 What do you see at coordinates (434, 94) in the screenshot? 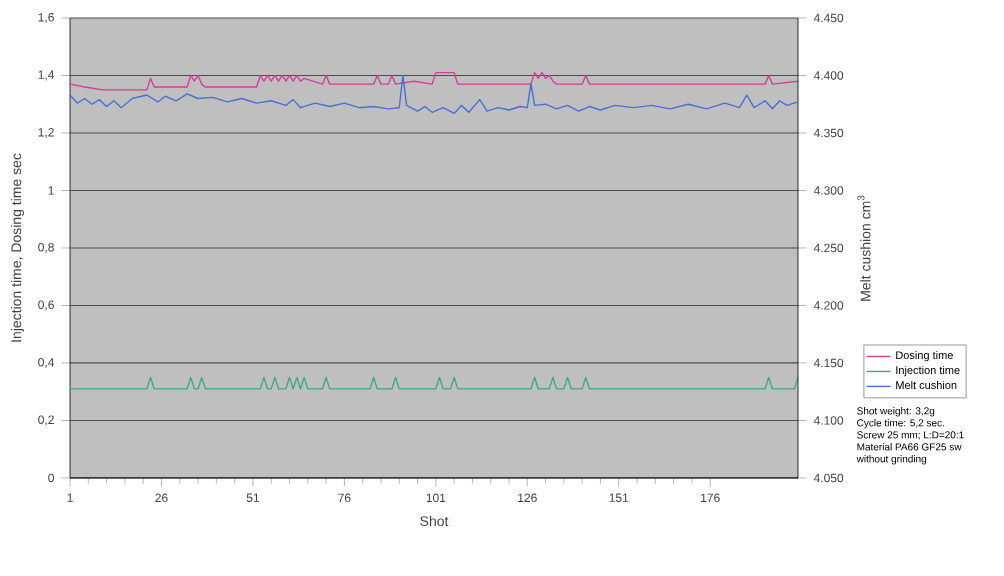
I see `line-series` at bounding box center [434, 94].